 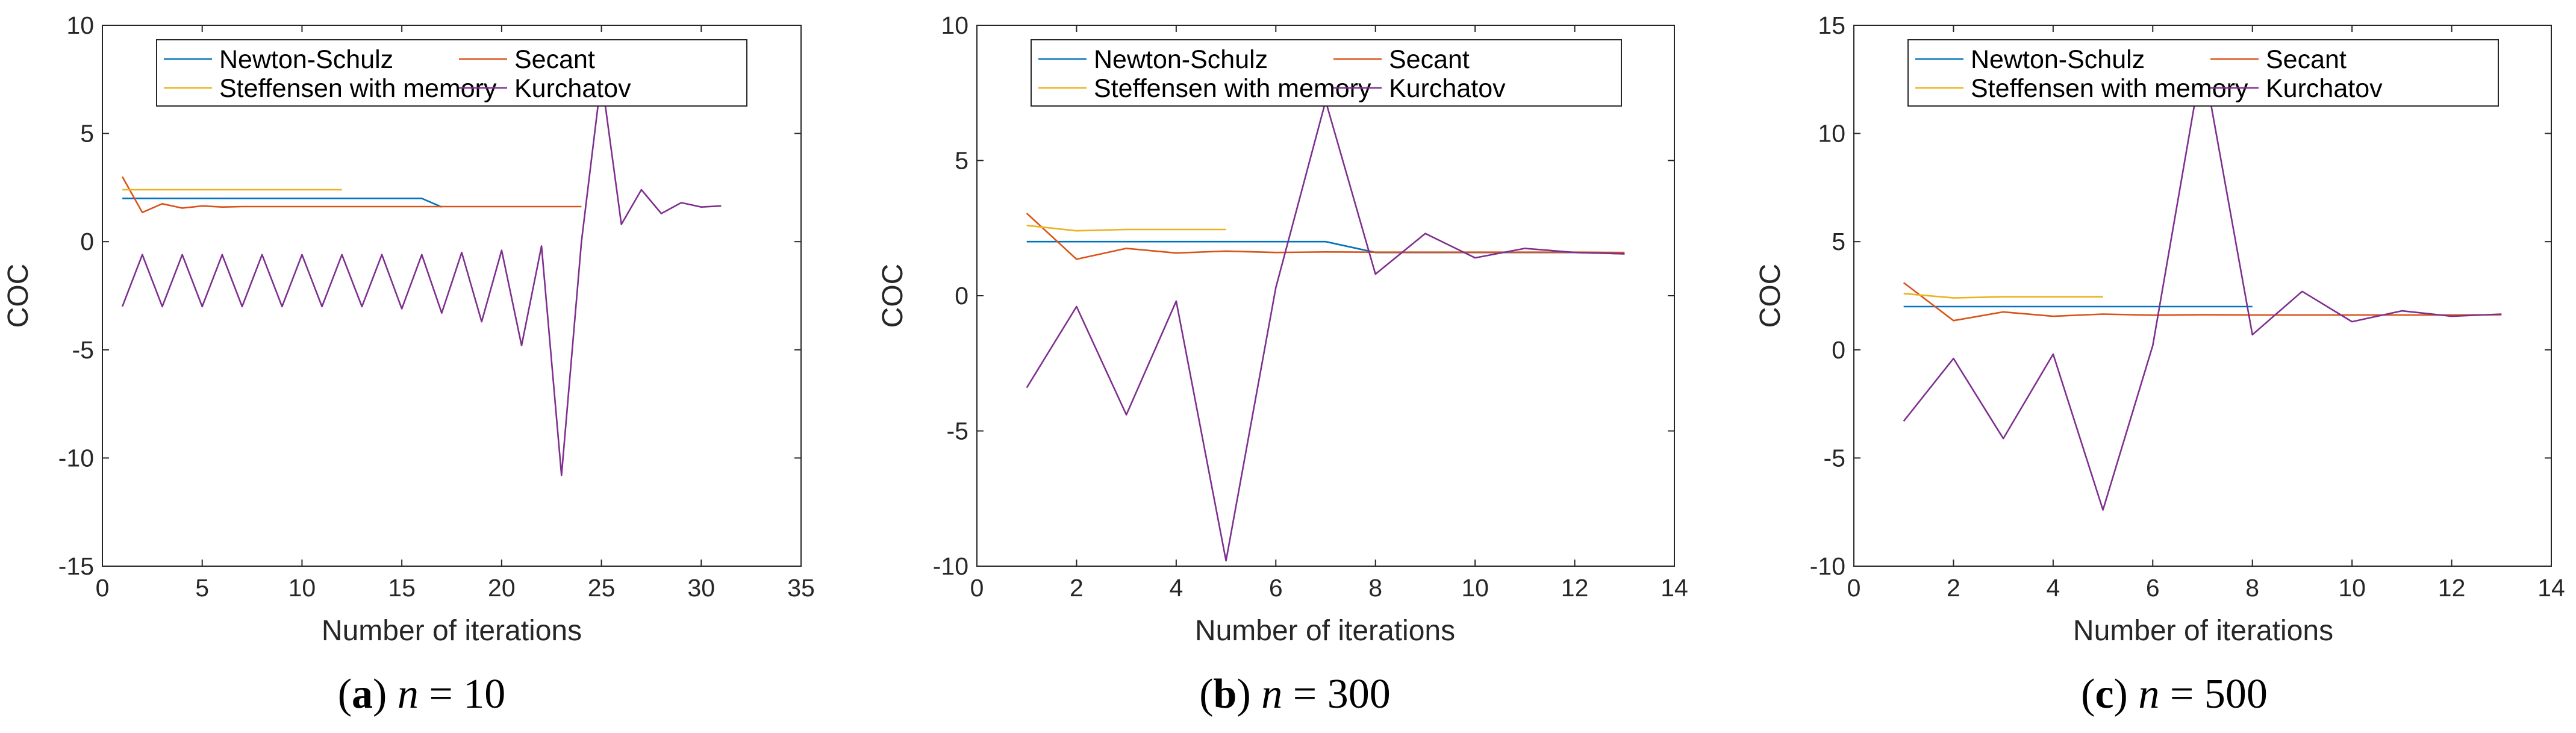 What do you see at coordinates (1831, 25) in the screenshot?
I see `y-tick-label: 15` at bounding box center [1831, 25].